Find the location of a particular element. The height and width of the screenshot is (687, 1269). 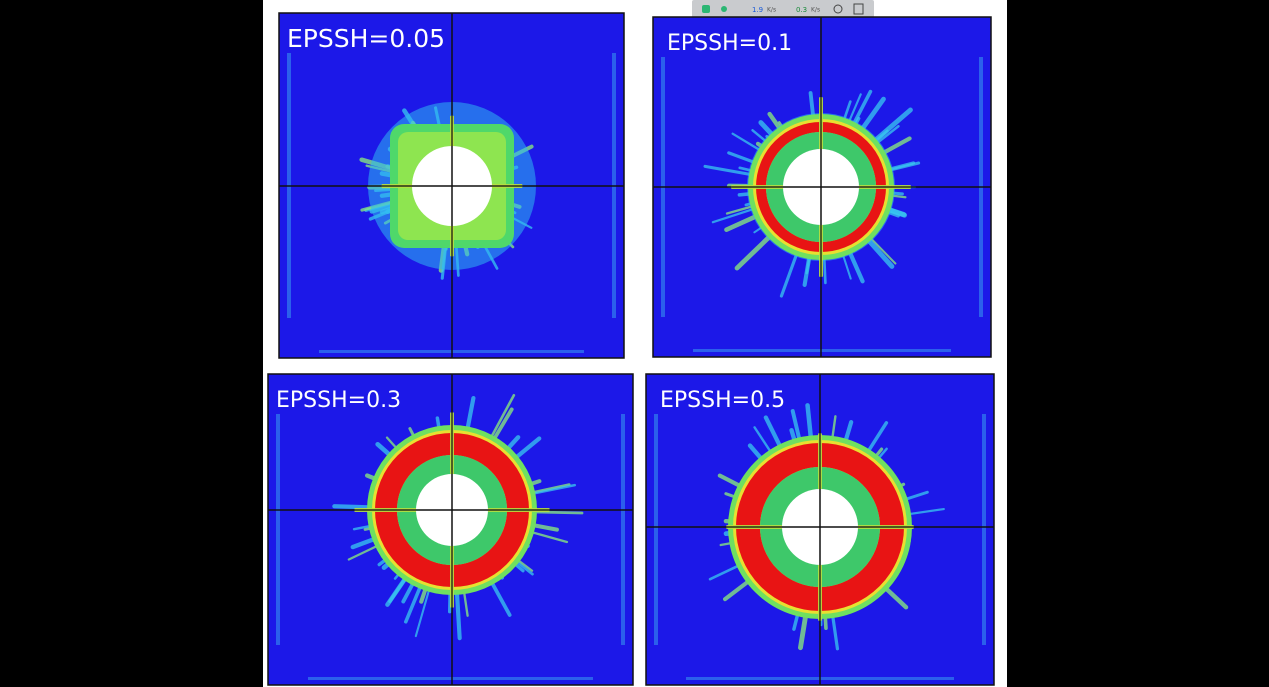

toolbar-bg is located at coordinates (783, 9).